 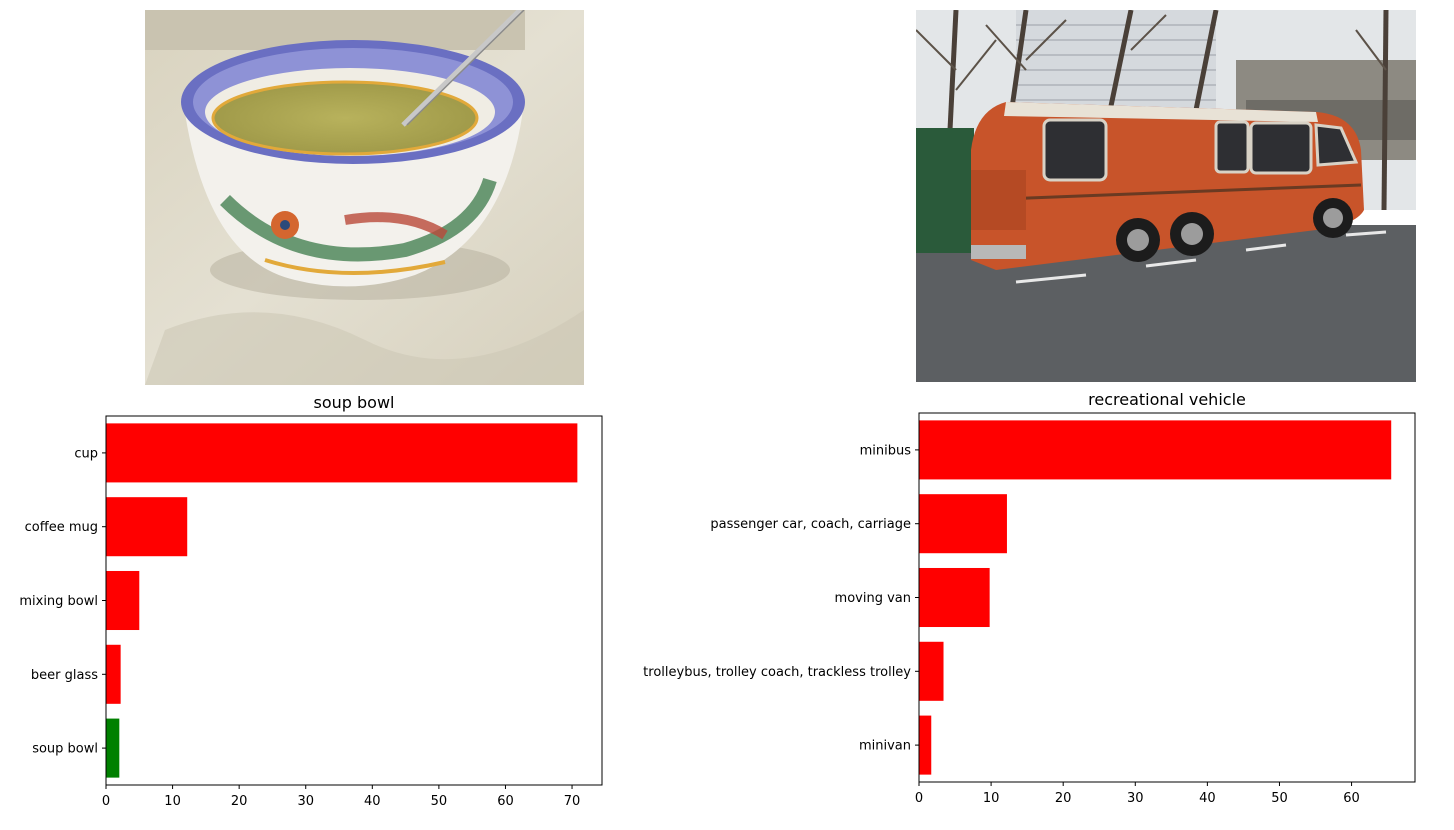 What do you see at coordinates (147, 527) in the screenshot?
I see `bar-coffee-mug` at bounding box center [147, 527].